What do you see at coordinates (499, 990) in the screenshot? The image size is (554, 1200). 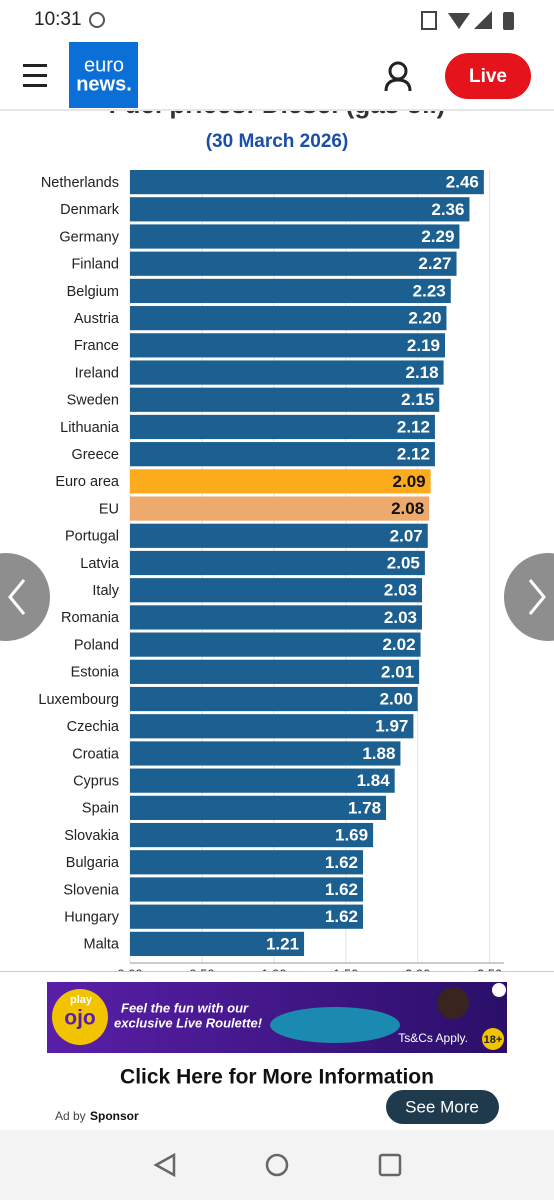 I see `ad-info` at bounding box center [499, 990].